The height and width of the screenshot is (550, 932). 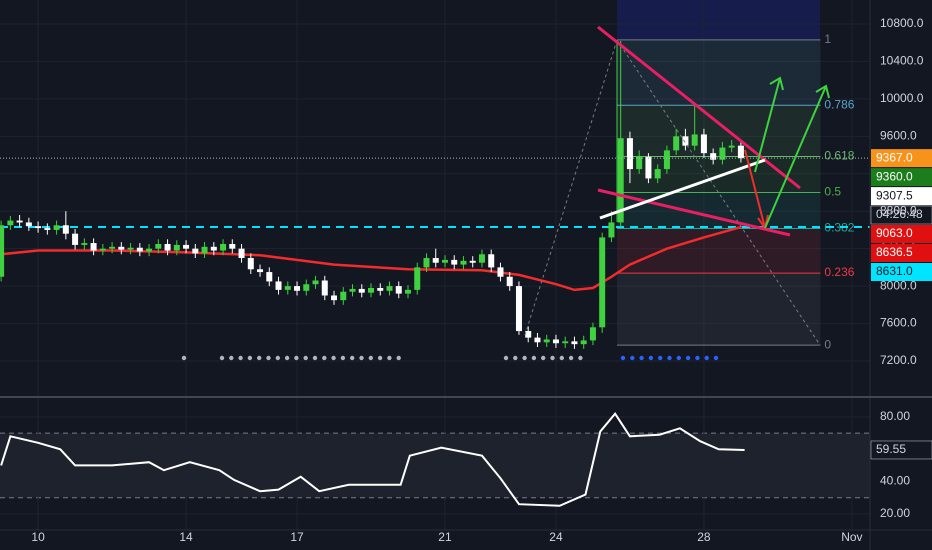 I want to click on x-tick-label: 24, so click(x=556, y=537).